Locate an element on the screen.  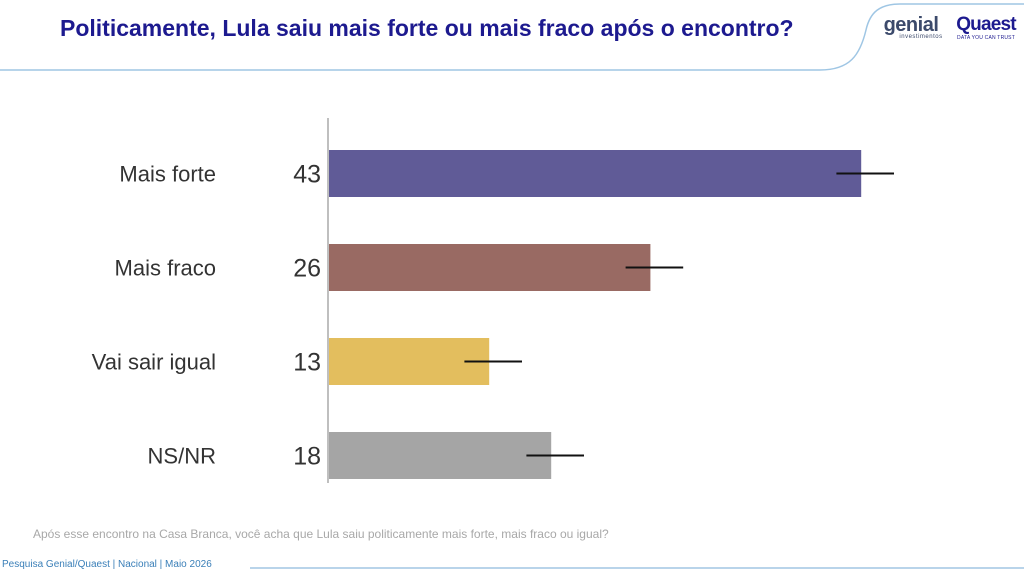
value-label: 26 is located at coordinates (307, 269).